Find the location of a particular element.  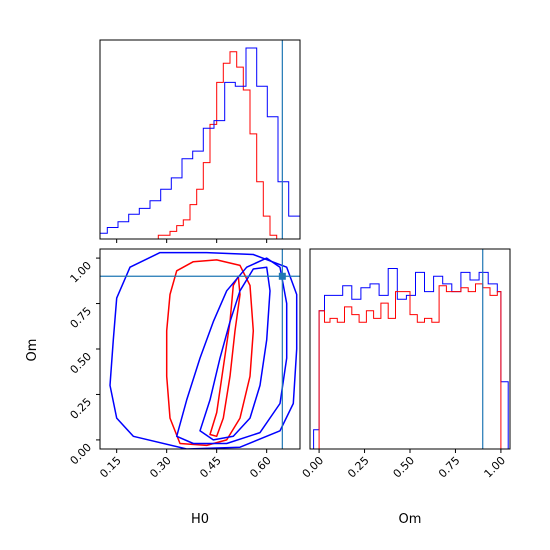

om-hist-frame is located at coordinates (410, 349).